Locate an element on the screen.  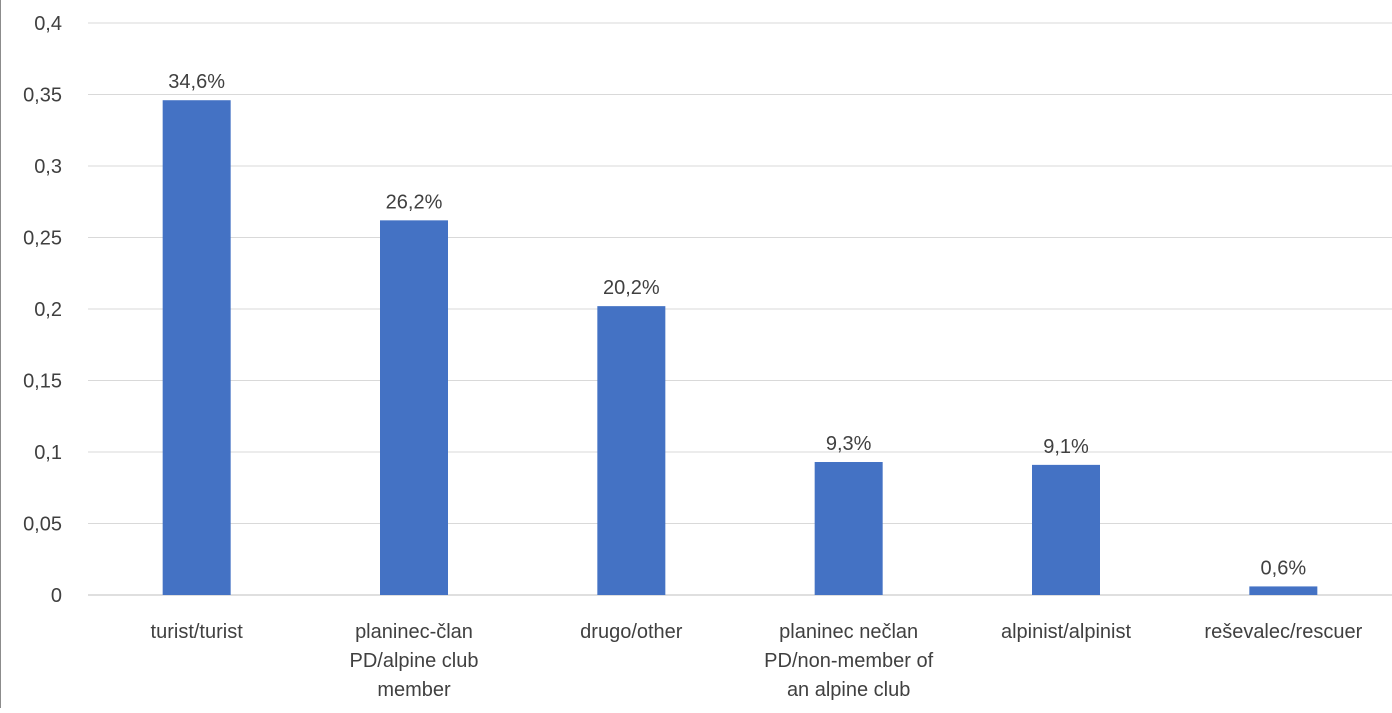
x-category-label-line: planinec nečlan is located at coordinates (848, 632).